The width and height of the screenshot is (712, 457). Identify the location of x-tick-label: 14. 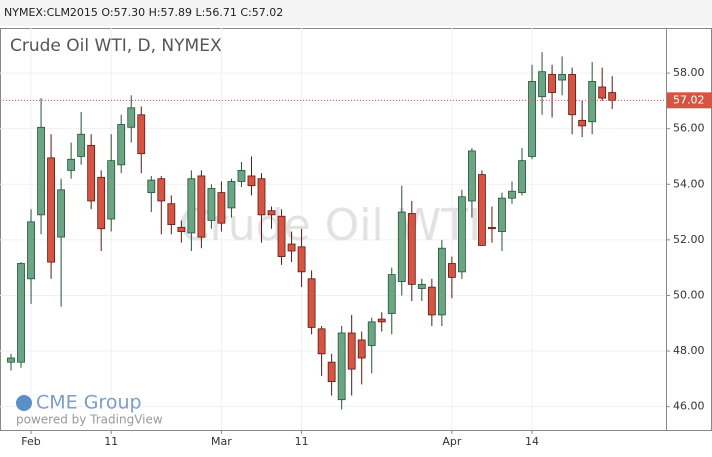
(532, 441).